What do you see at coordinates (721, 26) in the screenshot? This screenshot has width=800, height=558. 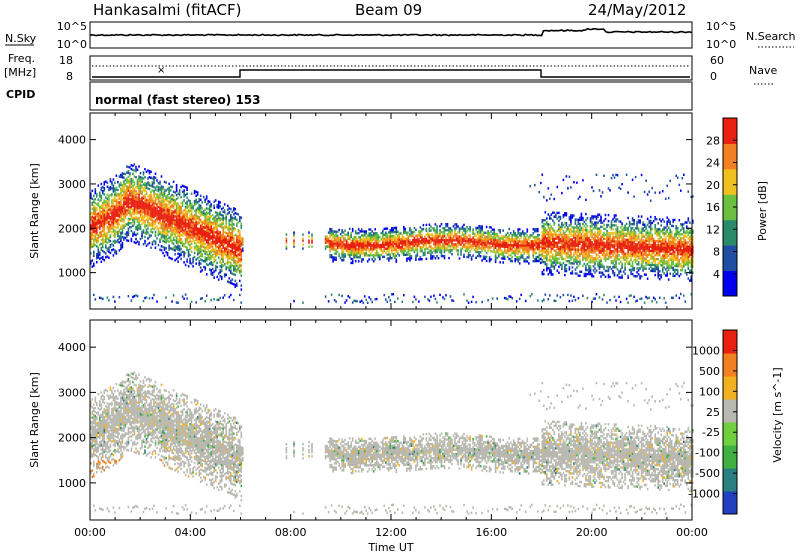 I see `nsearch-tick-top: 10^5` at bounding box center [721, 26].